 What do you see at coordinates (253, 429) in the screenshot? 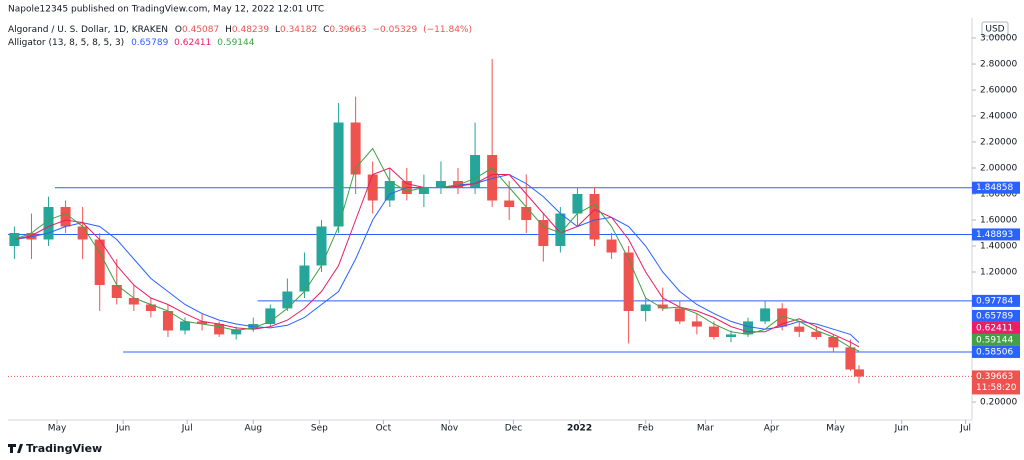
I see `x-tick-label: Aug` at bounding box center [253, 429].